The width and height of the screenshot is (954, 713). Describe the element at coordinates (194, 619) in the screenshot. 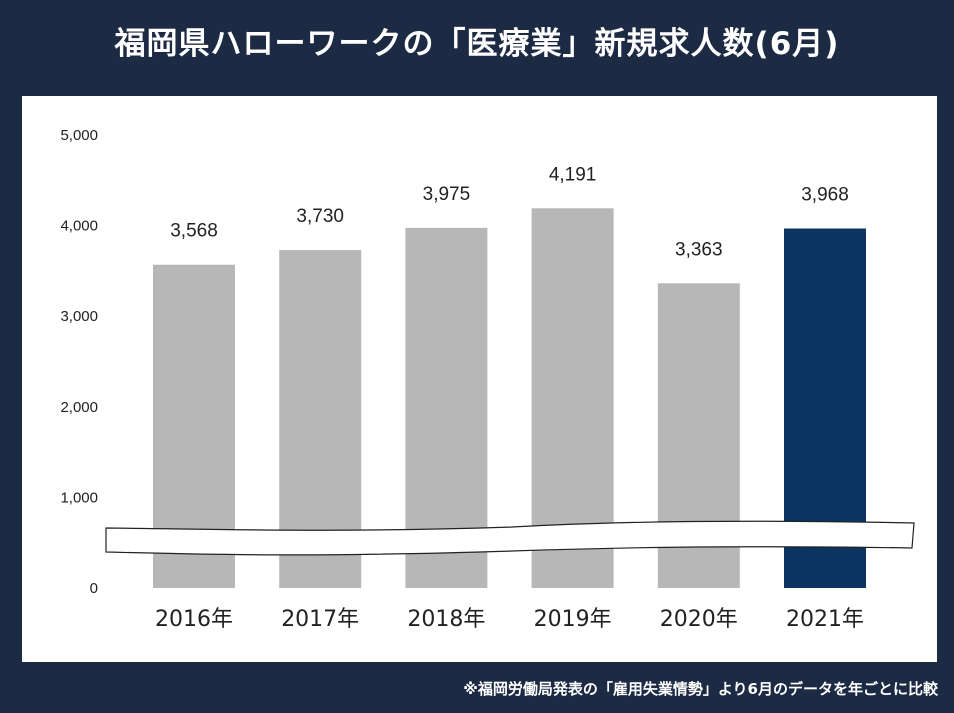

I see `category-label: 2016年` at that location.